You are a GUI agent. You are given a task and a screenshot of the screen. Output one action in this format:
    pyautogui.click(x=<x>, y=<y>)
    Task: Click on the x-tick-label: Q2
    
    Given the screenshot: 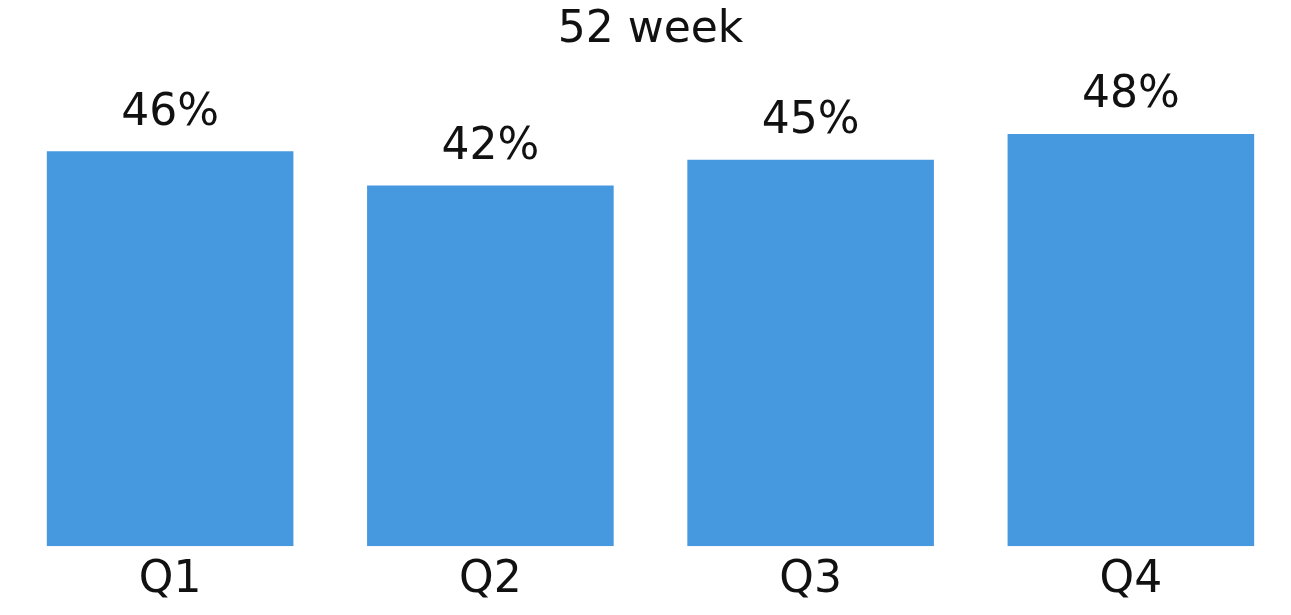 What is the action you would take?
    pyautogui.click(x=490, y=577)
    